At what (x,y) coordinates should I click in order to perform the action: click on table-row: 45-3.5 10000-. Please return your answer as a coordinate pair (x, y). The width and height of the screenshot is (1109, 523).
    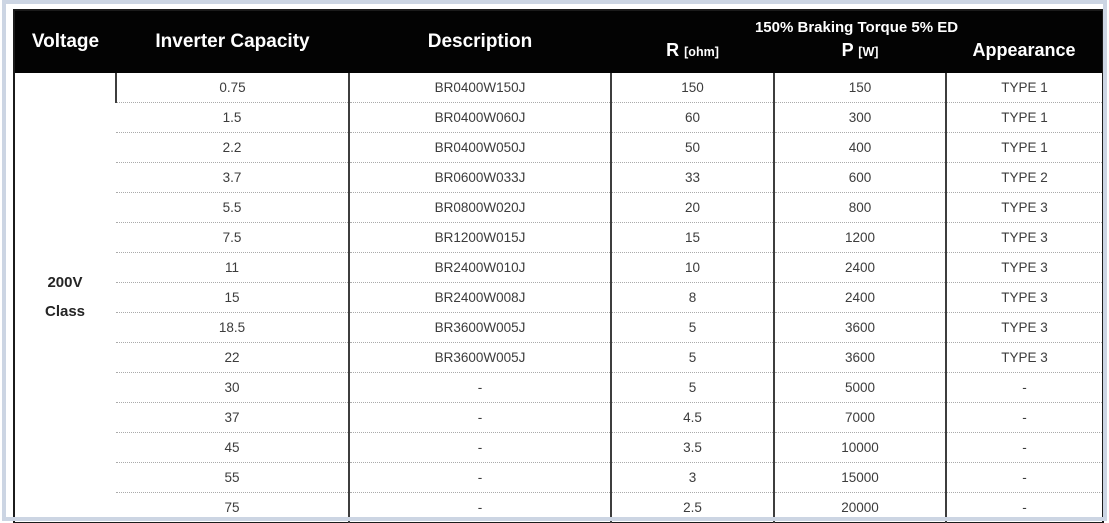
    Looking at the image, I should click on (559, 447).